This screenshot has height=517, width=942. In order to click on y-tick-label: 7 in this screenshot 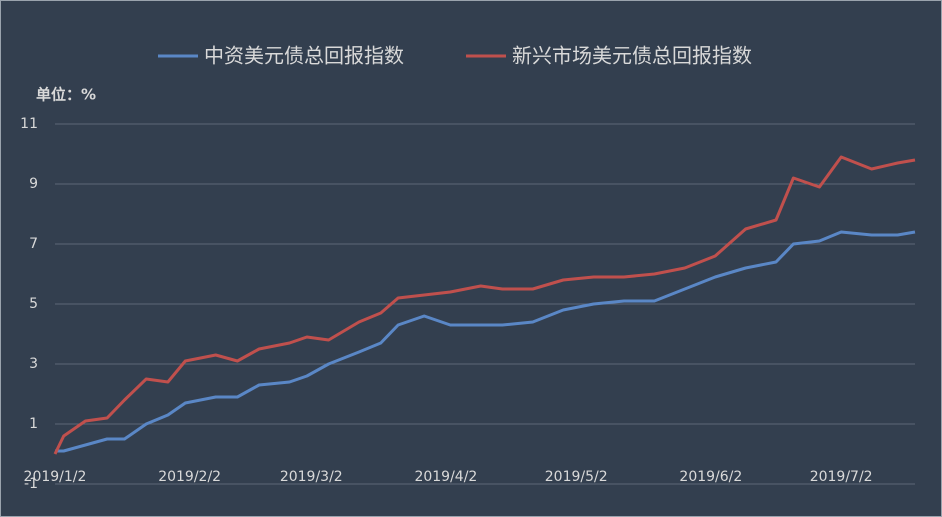, I will do `click(33, 244)`.